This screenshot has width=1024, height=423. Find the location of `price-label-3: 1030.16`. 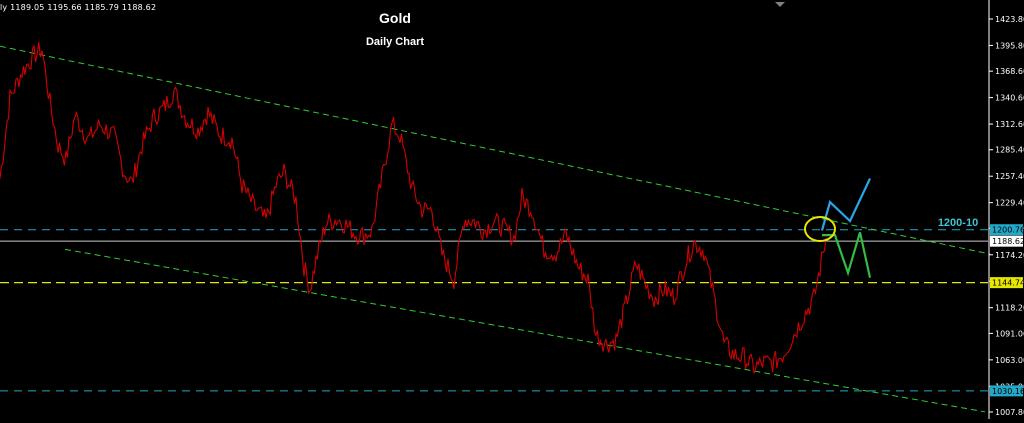

price-label-3: 1030.16 is located at coordinates (1008, 391).